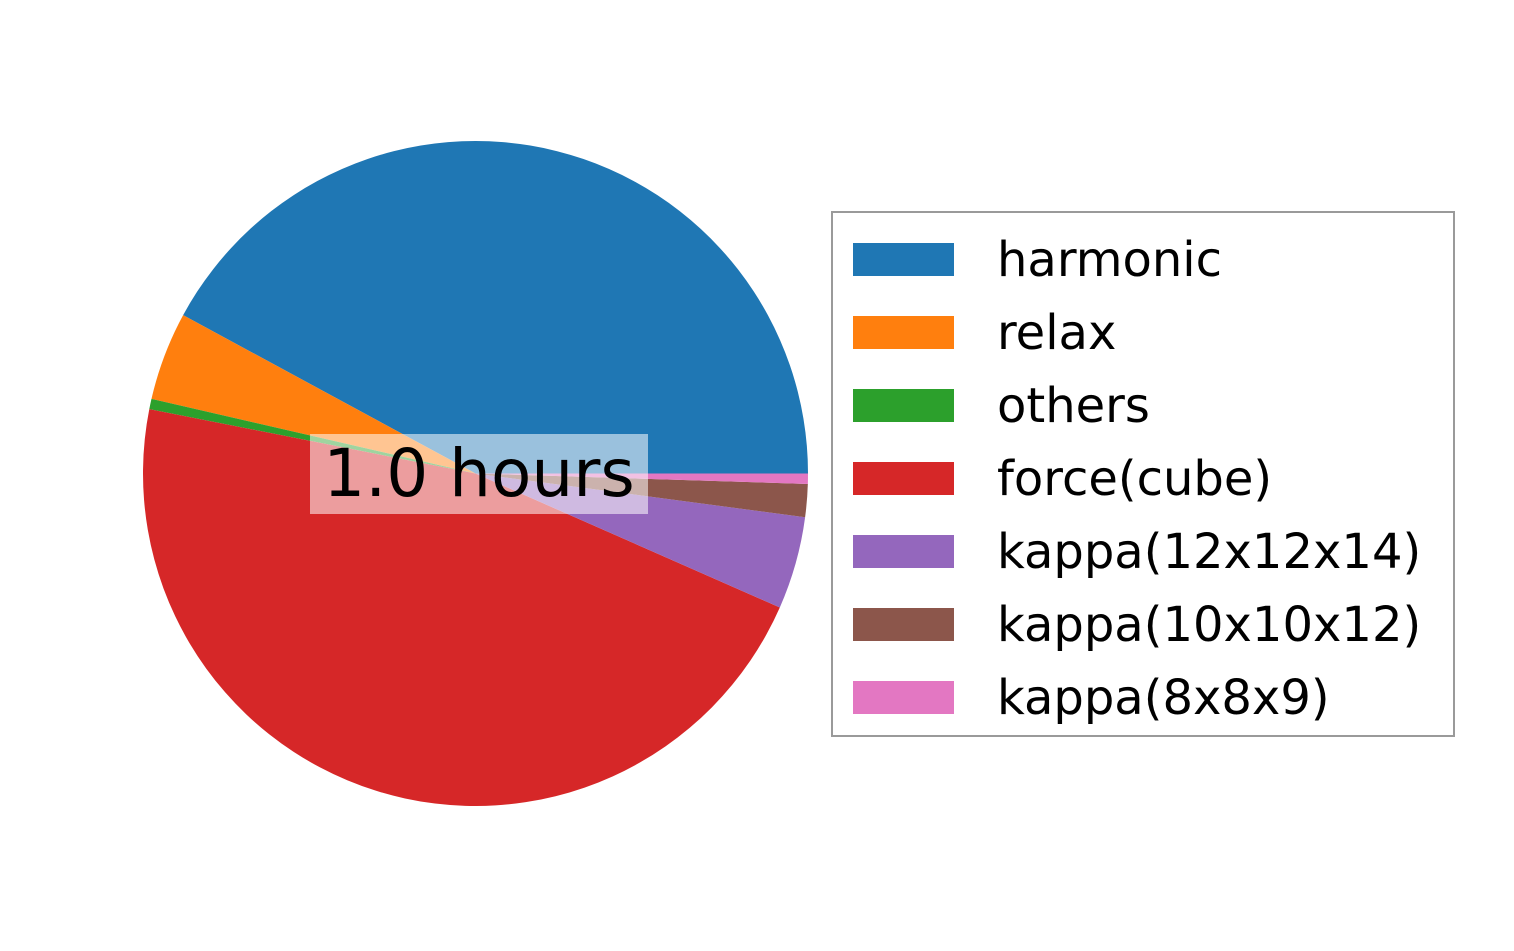 This screenshot has width=1514, height=951. I want to click on legend-item: kappa(12x12x14), so click(1153, 551).